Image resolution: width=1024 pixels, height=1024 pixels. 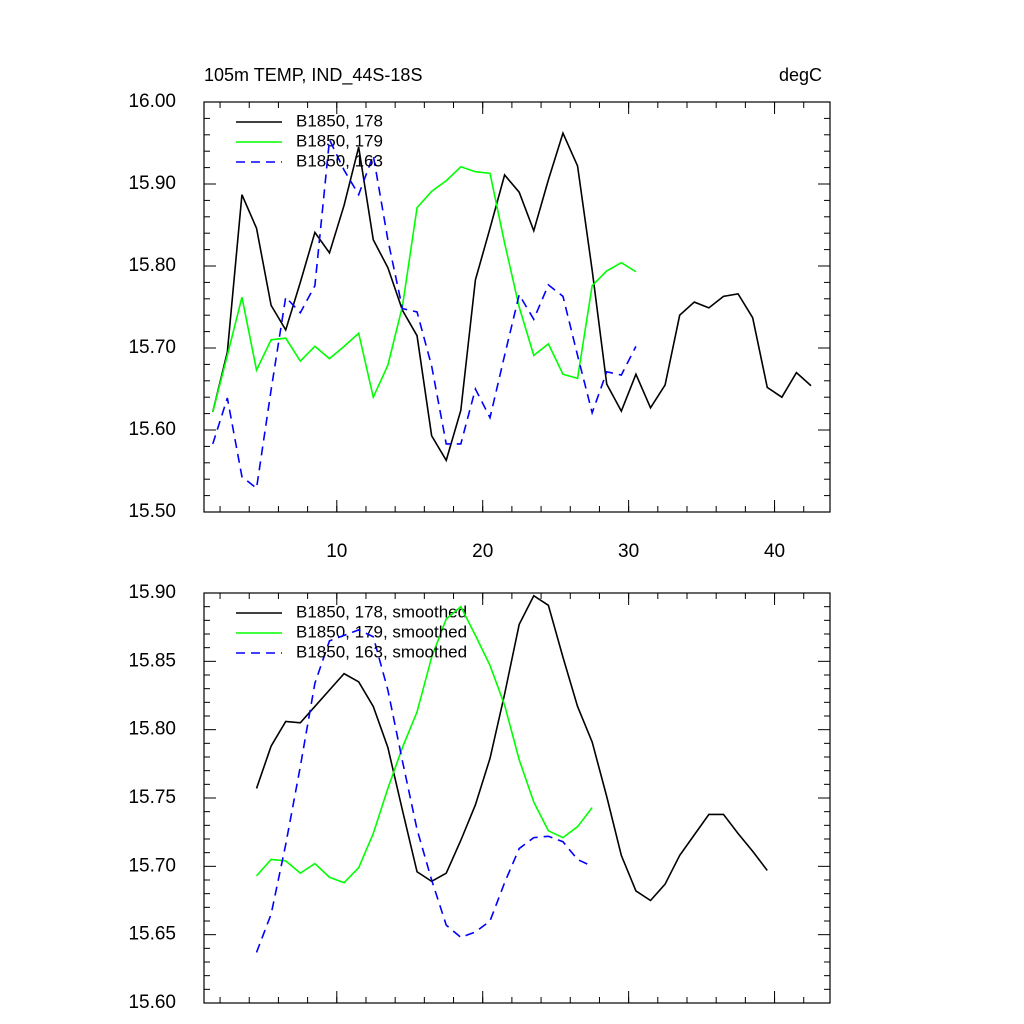 What do you see at coordinates (152, 797) in the screenshot?
I see `y-tick-label: 15.75` at bounding box center [152, 797].